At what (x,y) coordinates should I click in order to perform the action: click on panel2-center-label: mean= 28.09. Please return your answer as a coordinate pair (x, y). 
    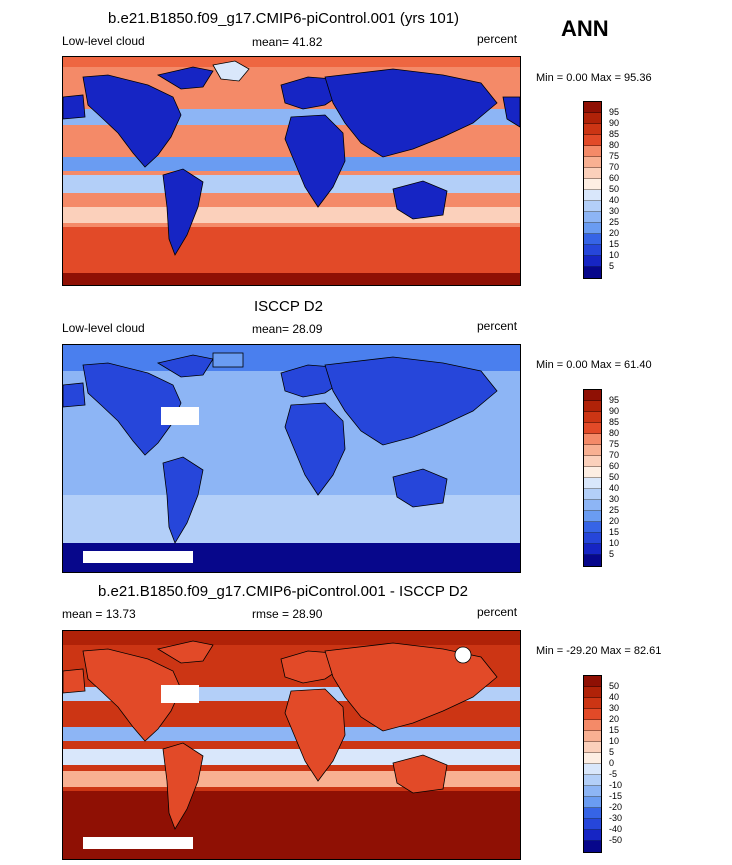
    Looking at the image, I should click on (287, 329).